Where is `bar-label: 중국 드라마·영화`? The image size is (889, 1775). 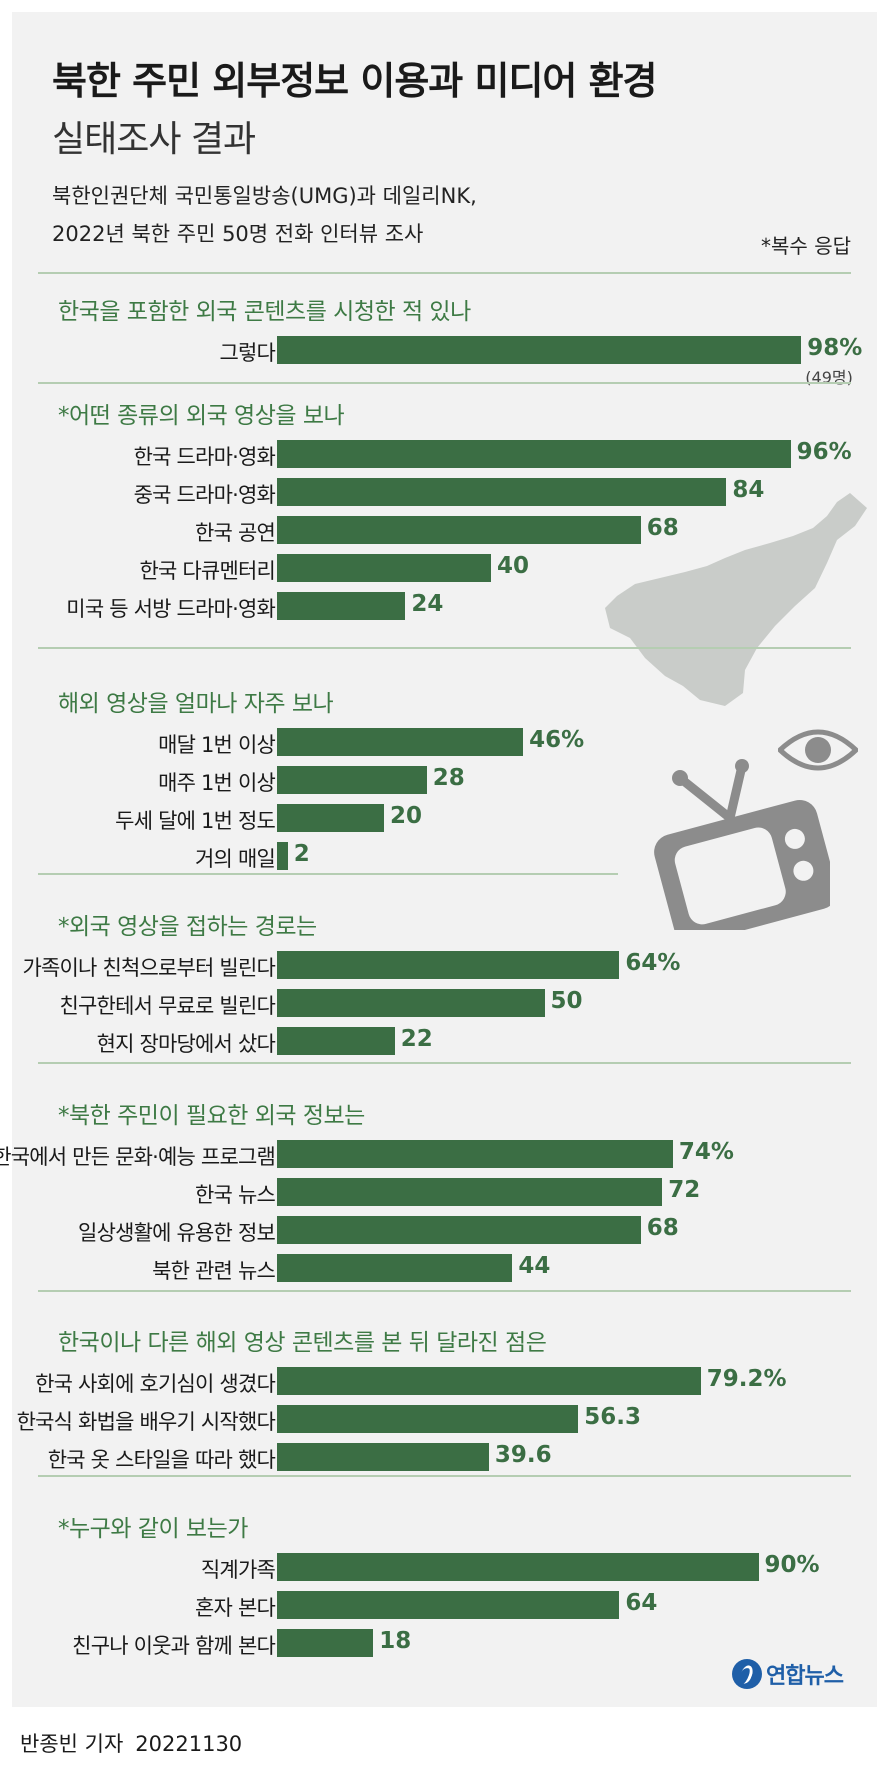
bar-label: 중국 드라마·영화 is located at coordinates (204, 495).